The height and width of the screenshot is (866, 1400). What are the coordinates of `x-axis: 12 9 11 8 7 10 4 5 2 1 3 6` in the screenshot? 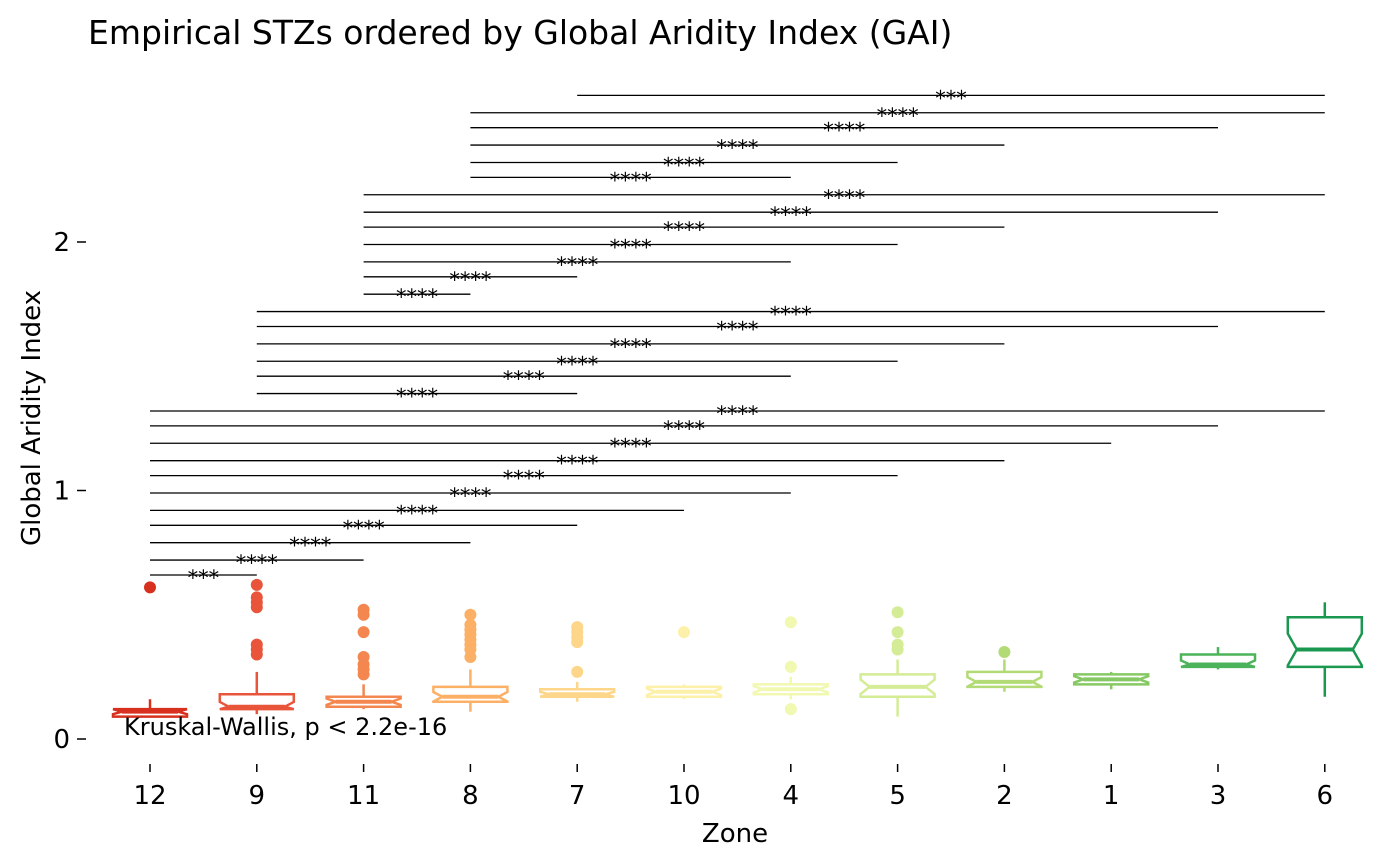 It's located at (733, 787).